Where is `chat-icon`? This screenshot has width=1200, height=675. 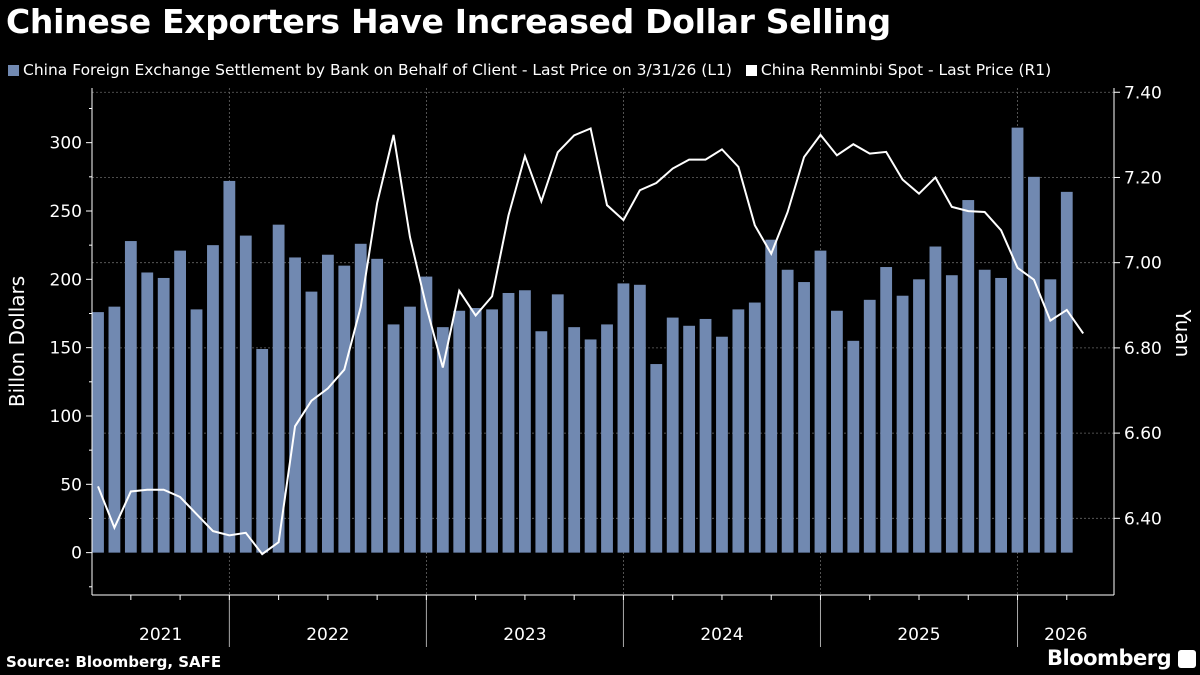
chat-icon is located at coordinates (1187, 659).